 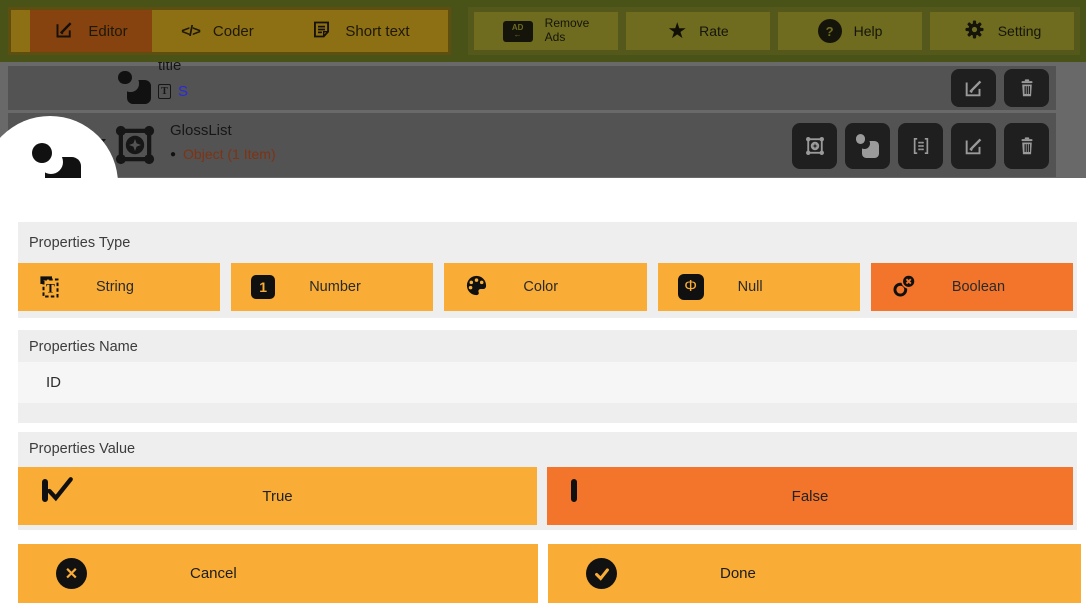 I want to click on null-icon: Φ, so click(x=690, y=287).